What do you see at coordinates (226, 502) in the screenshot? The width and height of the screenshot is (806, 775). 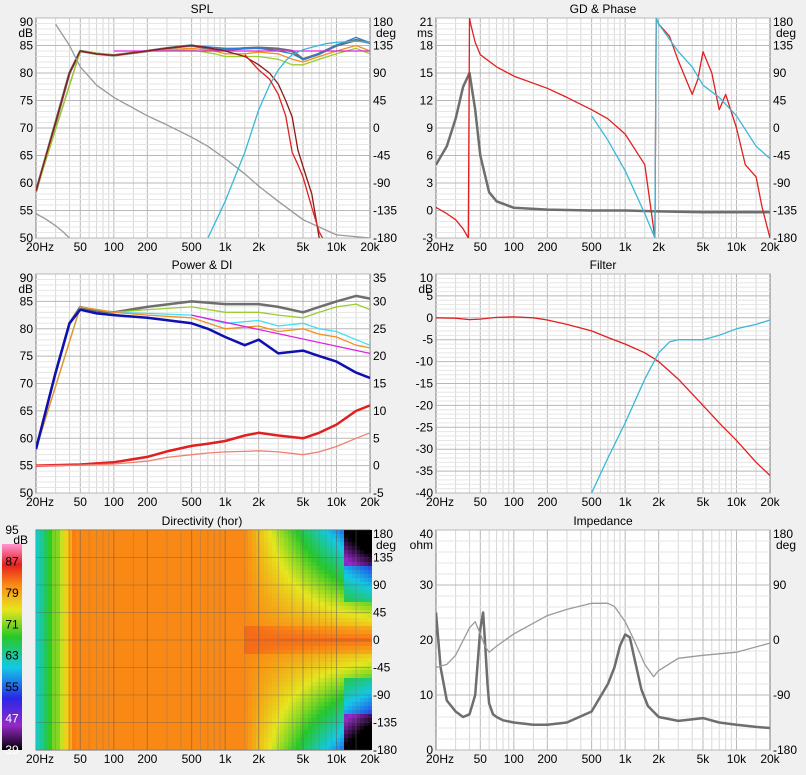 I see `x-tick-label: 1k` at bounding box center [226, 502].